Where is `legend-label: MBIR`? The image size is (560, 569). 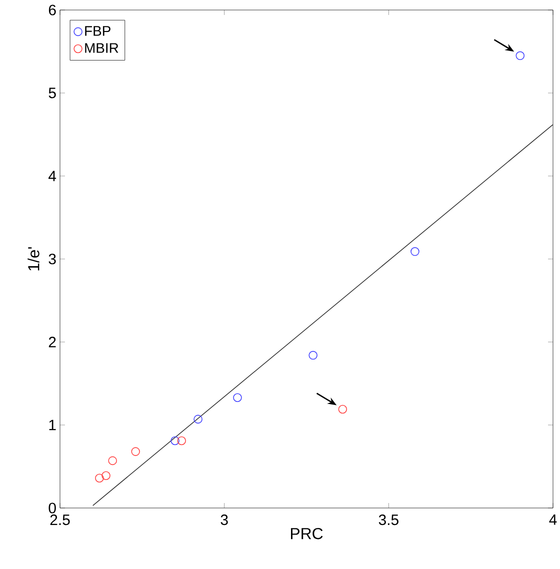 legend-label: MBIR is located at coordinates (101, 48).